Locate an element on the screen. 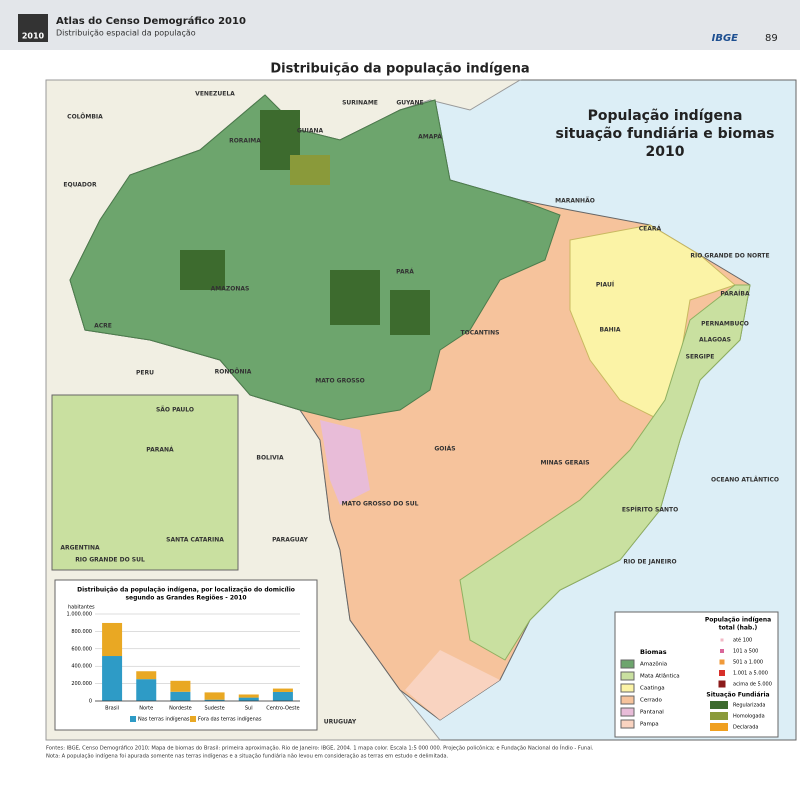 Image resolution: width=800 pixels, height=804 pixels. map-label: GUYANE is located at coordinates (409, 103).